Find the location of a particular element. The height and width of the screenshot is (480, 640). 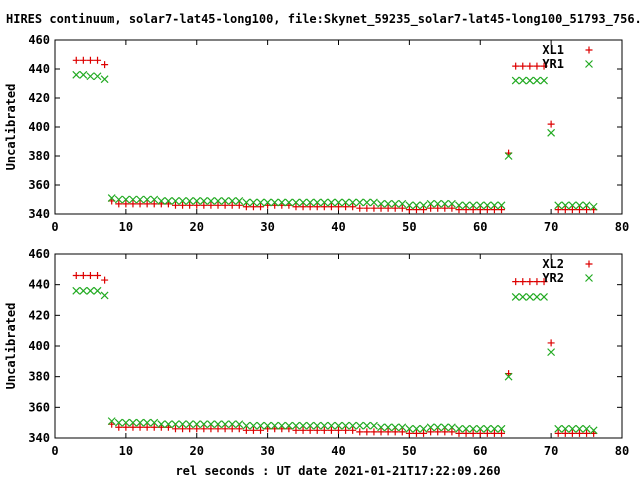

y-tick-label: 460 is located at coordinates (39, 40).